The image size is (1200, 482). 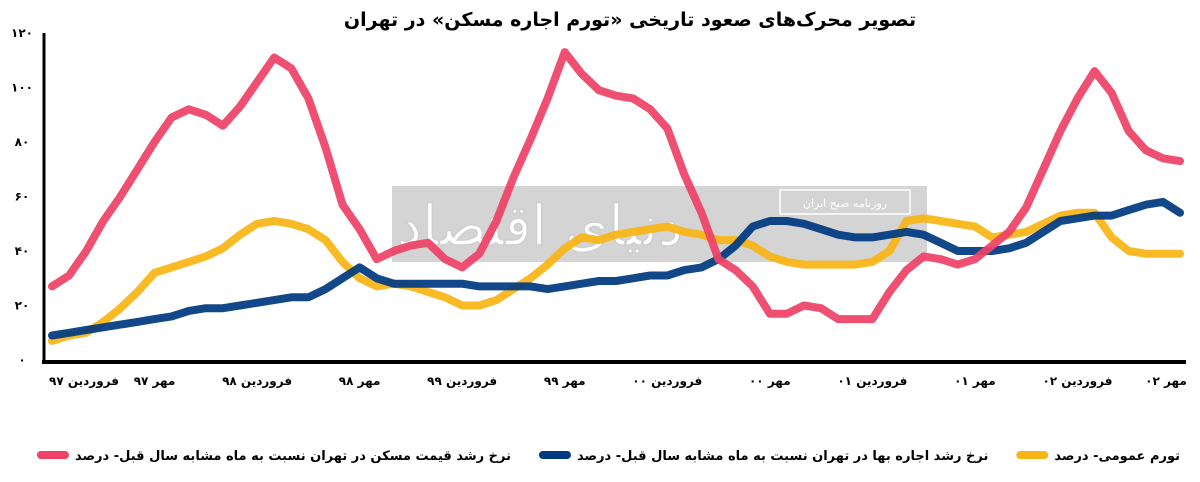 I want to click on legend-label: تورم عمومی- درصد, so click(x=1117, y=456).